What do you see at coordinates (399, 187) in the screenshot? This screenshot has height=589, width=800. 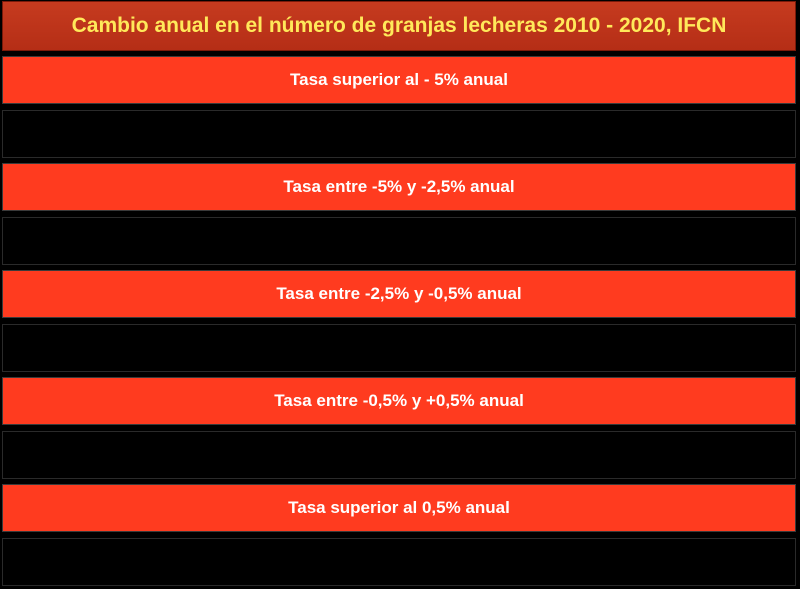 I see `category-row-minus-5-to-minus-2-5: Tasa entre -5% y -2,5% anual` at bounding box center [399, 187].